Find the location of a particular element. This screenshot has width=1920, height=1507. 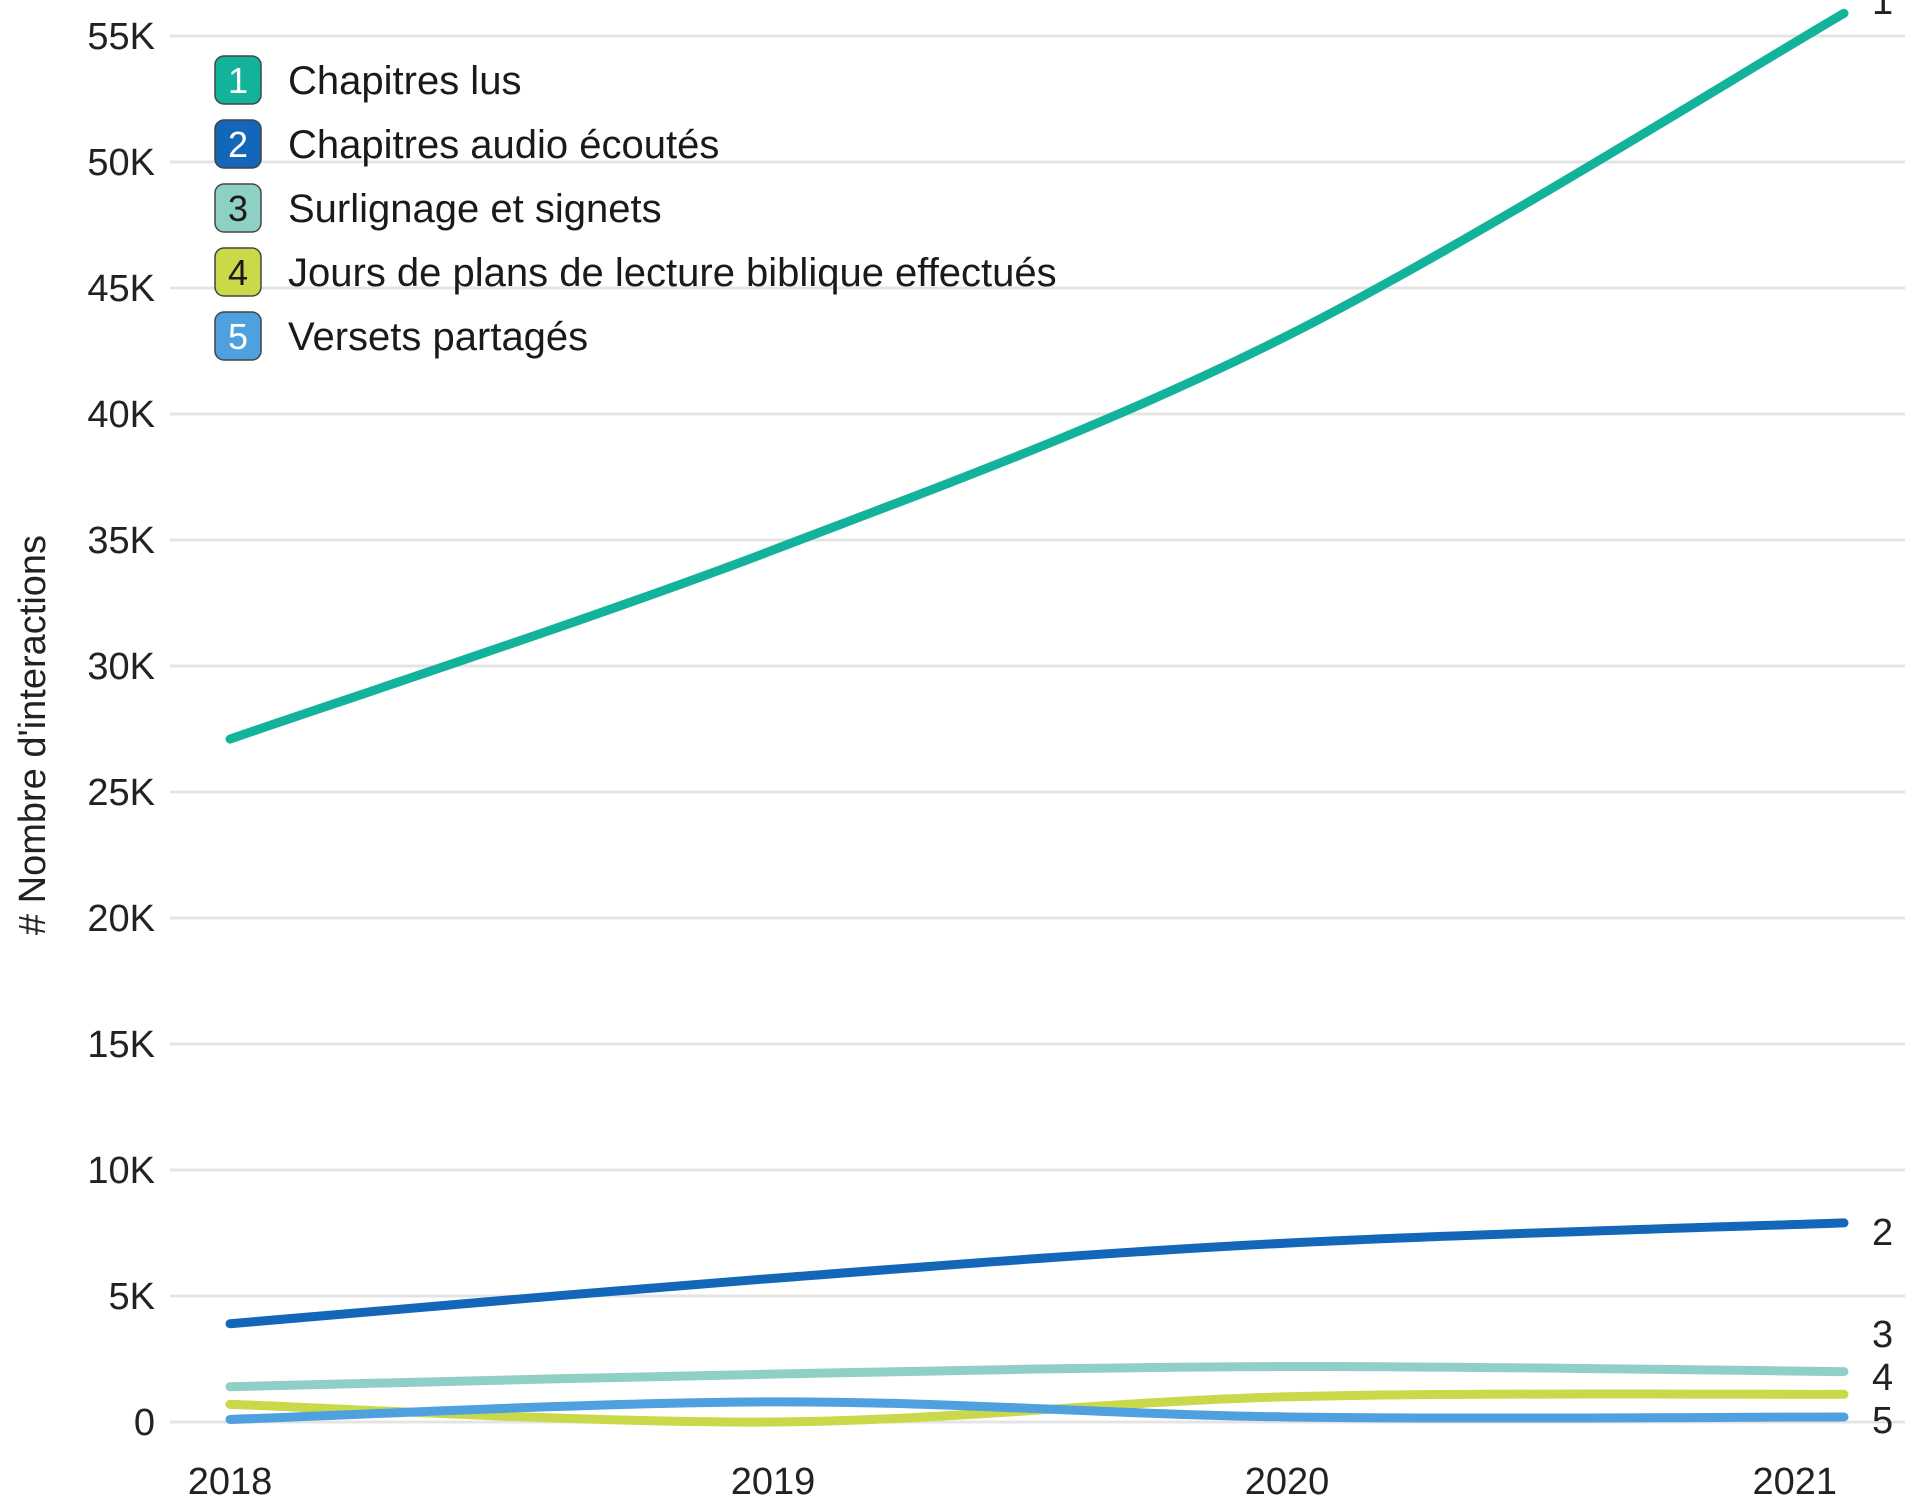

y-tick-label: 5K is located at coordinates (132, 1297).